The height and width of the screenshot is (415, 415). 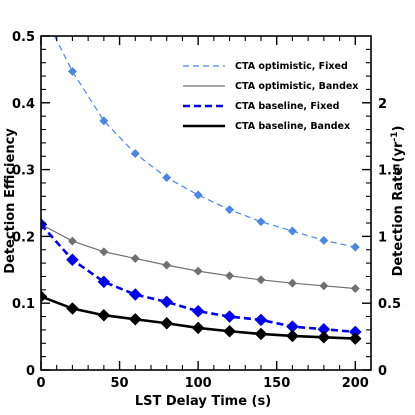 I want to click on legend-label: CTA baseline, Fixed, so click(x=287, y=106).